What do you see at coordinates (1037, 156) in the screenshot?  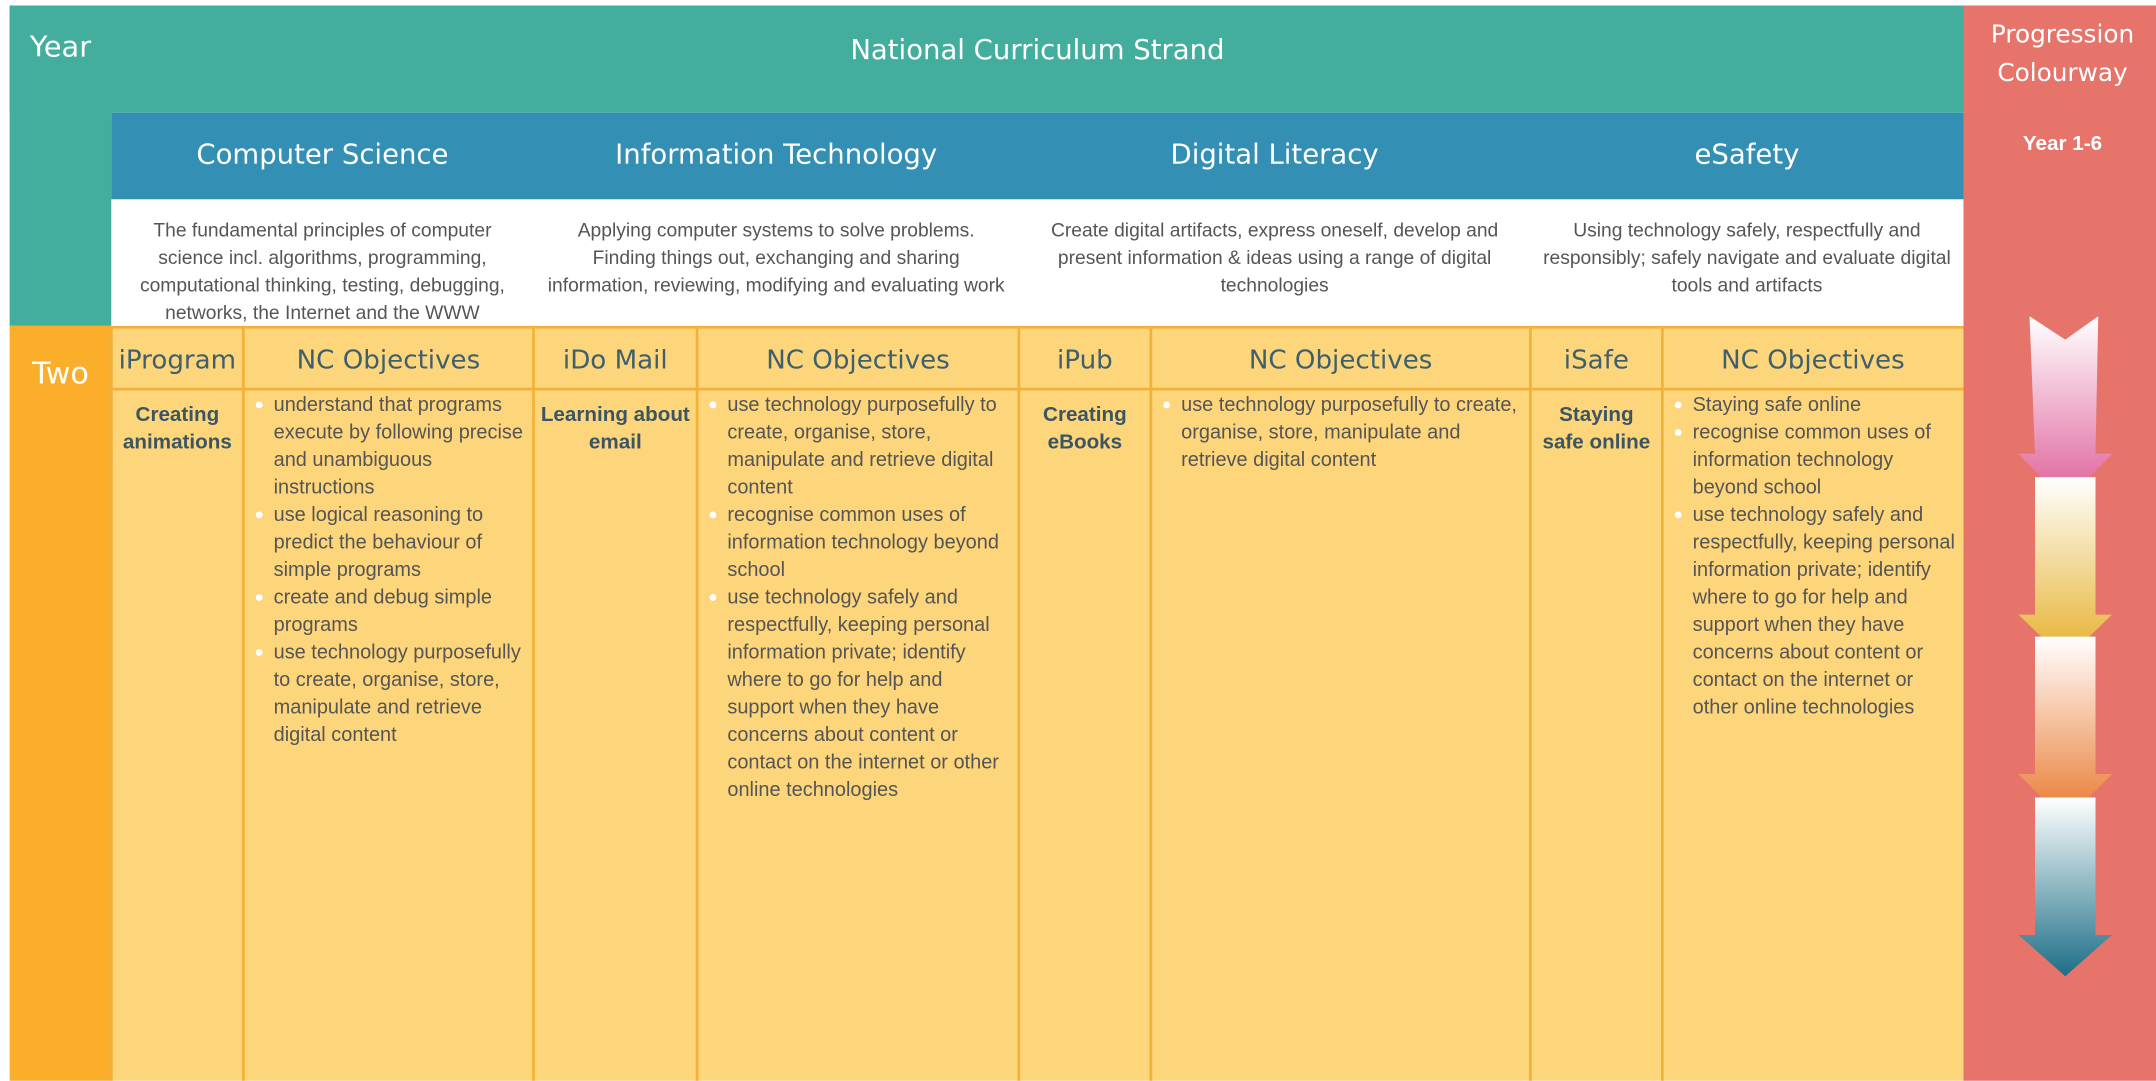 I see `strand-band` at bounding box center [1037, 156].